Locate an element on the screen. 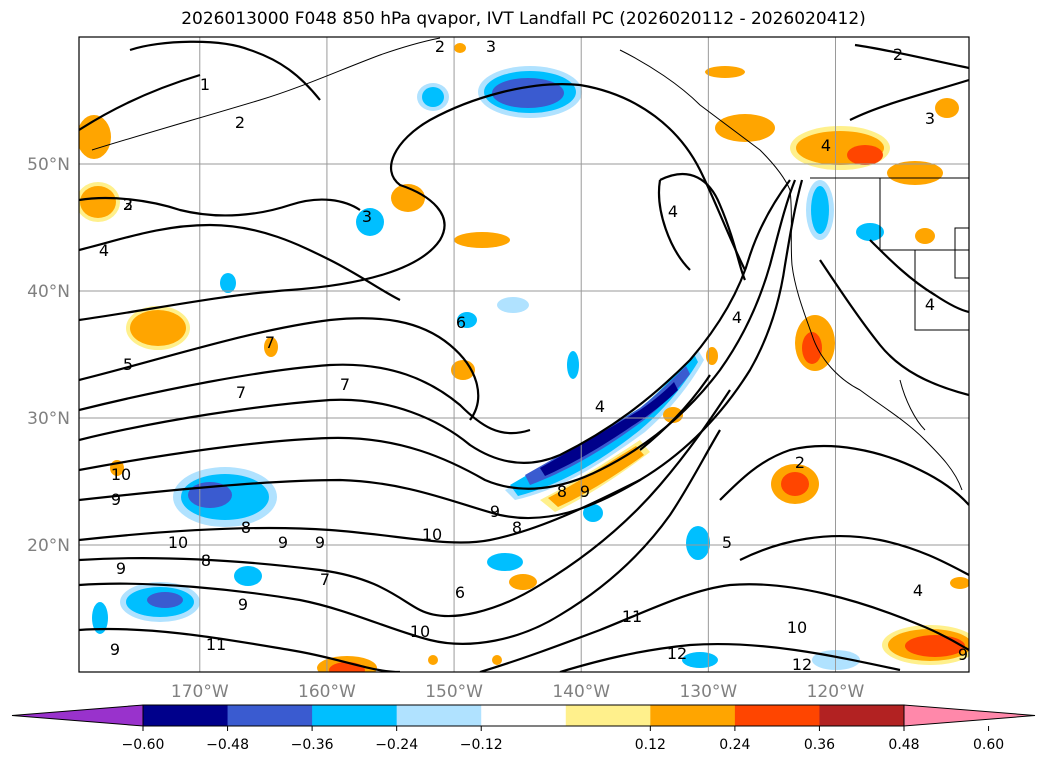 This screenshot has width=1047, height=765. contour-label-2: 2 is located at coordinates (240, 122).